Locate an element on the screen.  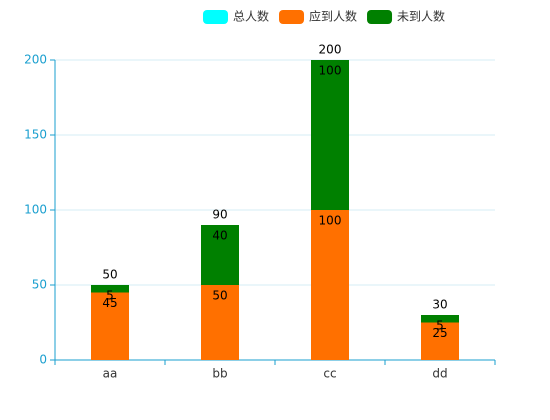
value-label: 40 is located at coordinates (219, 236).